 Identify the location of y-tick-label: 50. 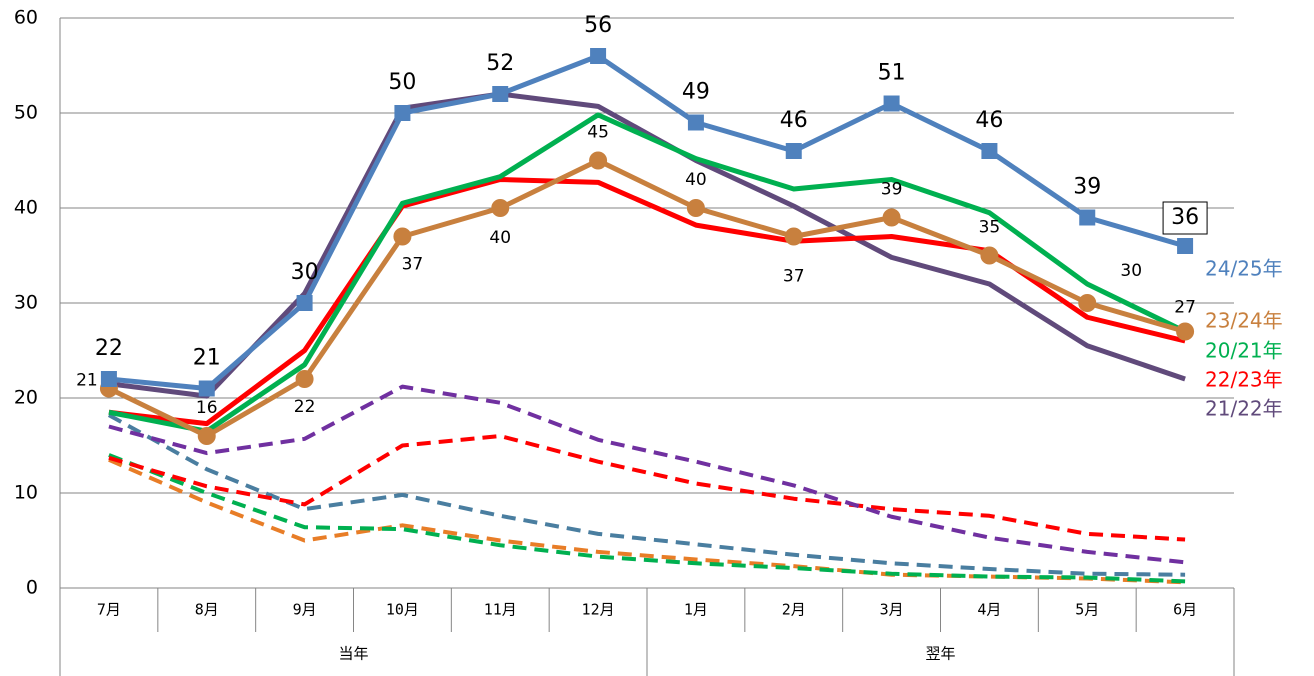
(26, 113).